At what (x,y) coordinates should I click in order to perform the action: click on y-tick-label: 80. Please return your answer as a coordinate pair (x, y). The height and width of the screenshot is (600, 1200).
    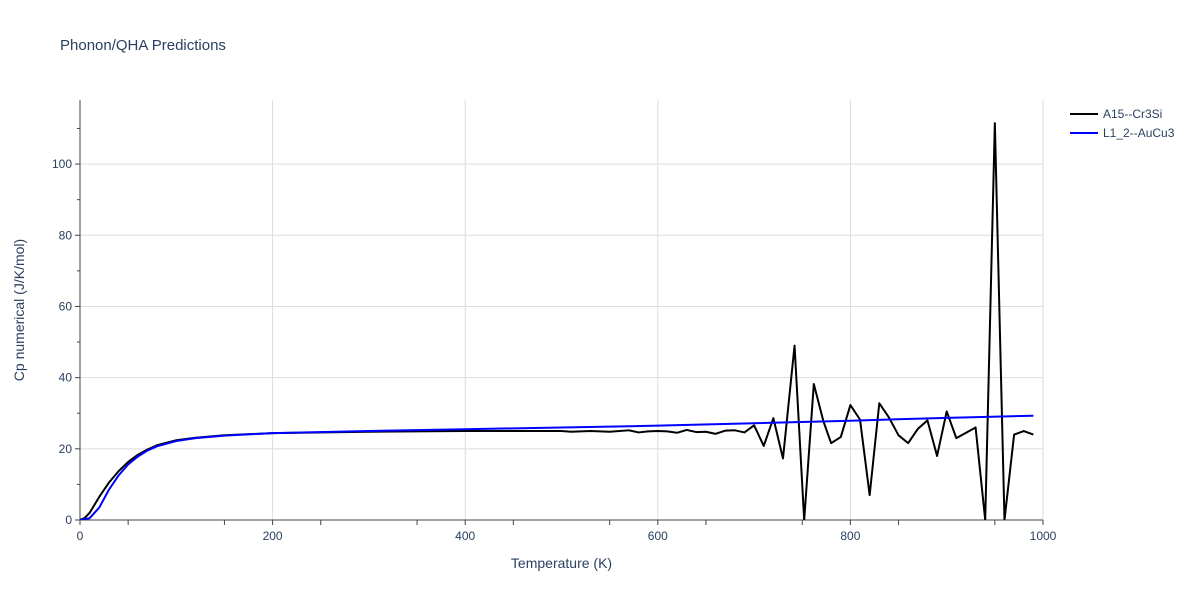
    Looking at the image, I should click on (66, 235).